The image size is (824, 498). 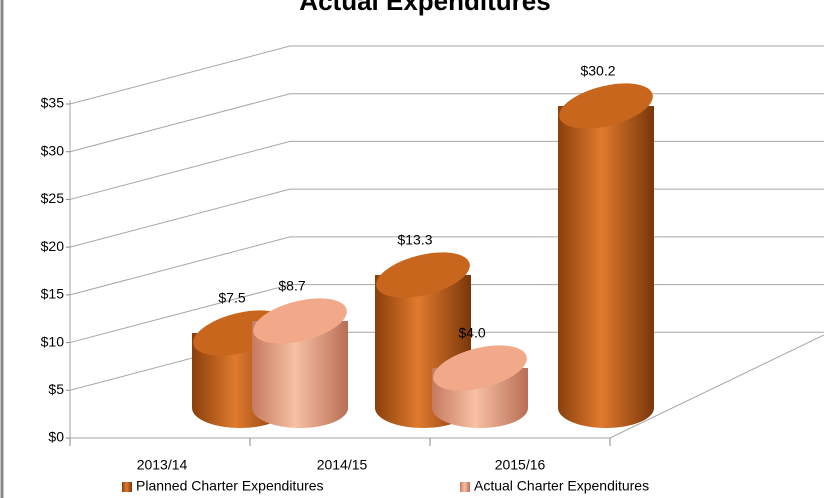 What do you see at coordinates (231, 298) in the screenshot?
I see `data-label: $7.5` at bounding box center [231, 298].